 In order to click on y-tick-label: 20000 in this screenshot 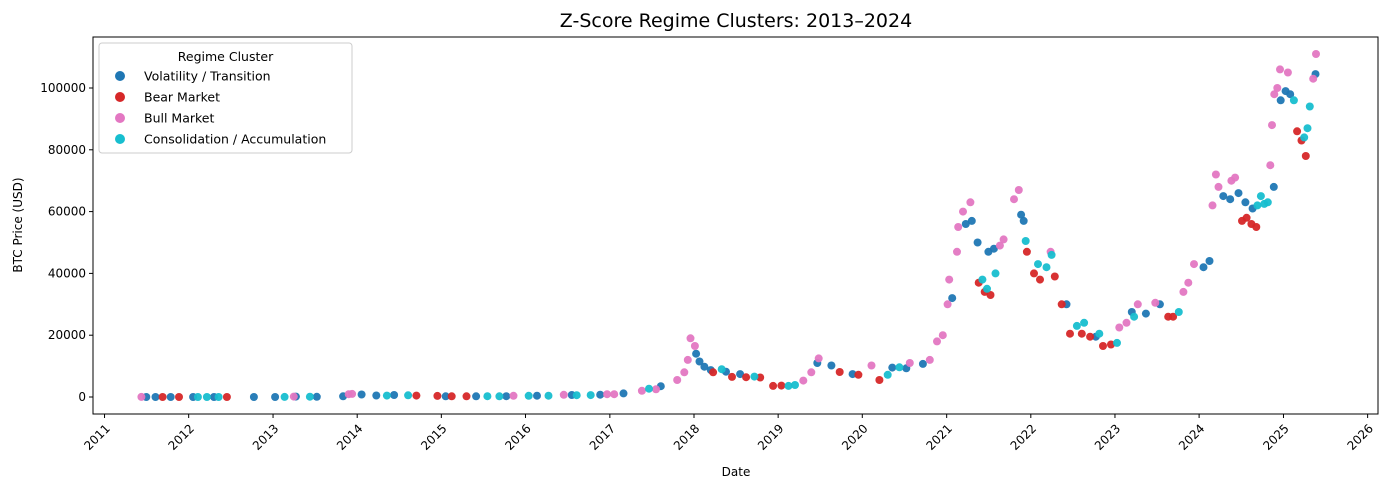, I will do `click(67, 335)`.